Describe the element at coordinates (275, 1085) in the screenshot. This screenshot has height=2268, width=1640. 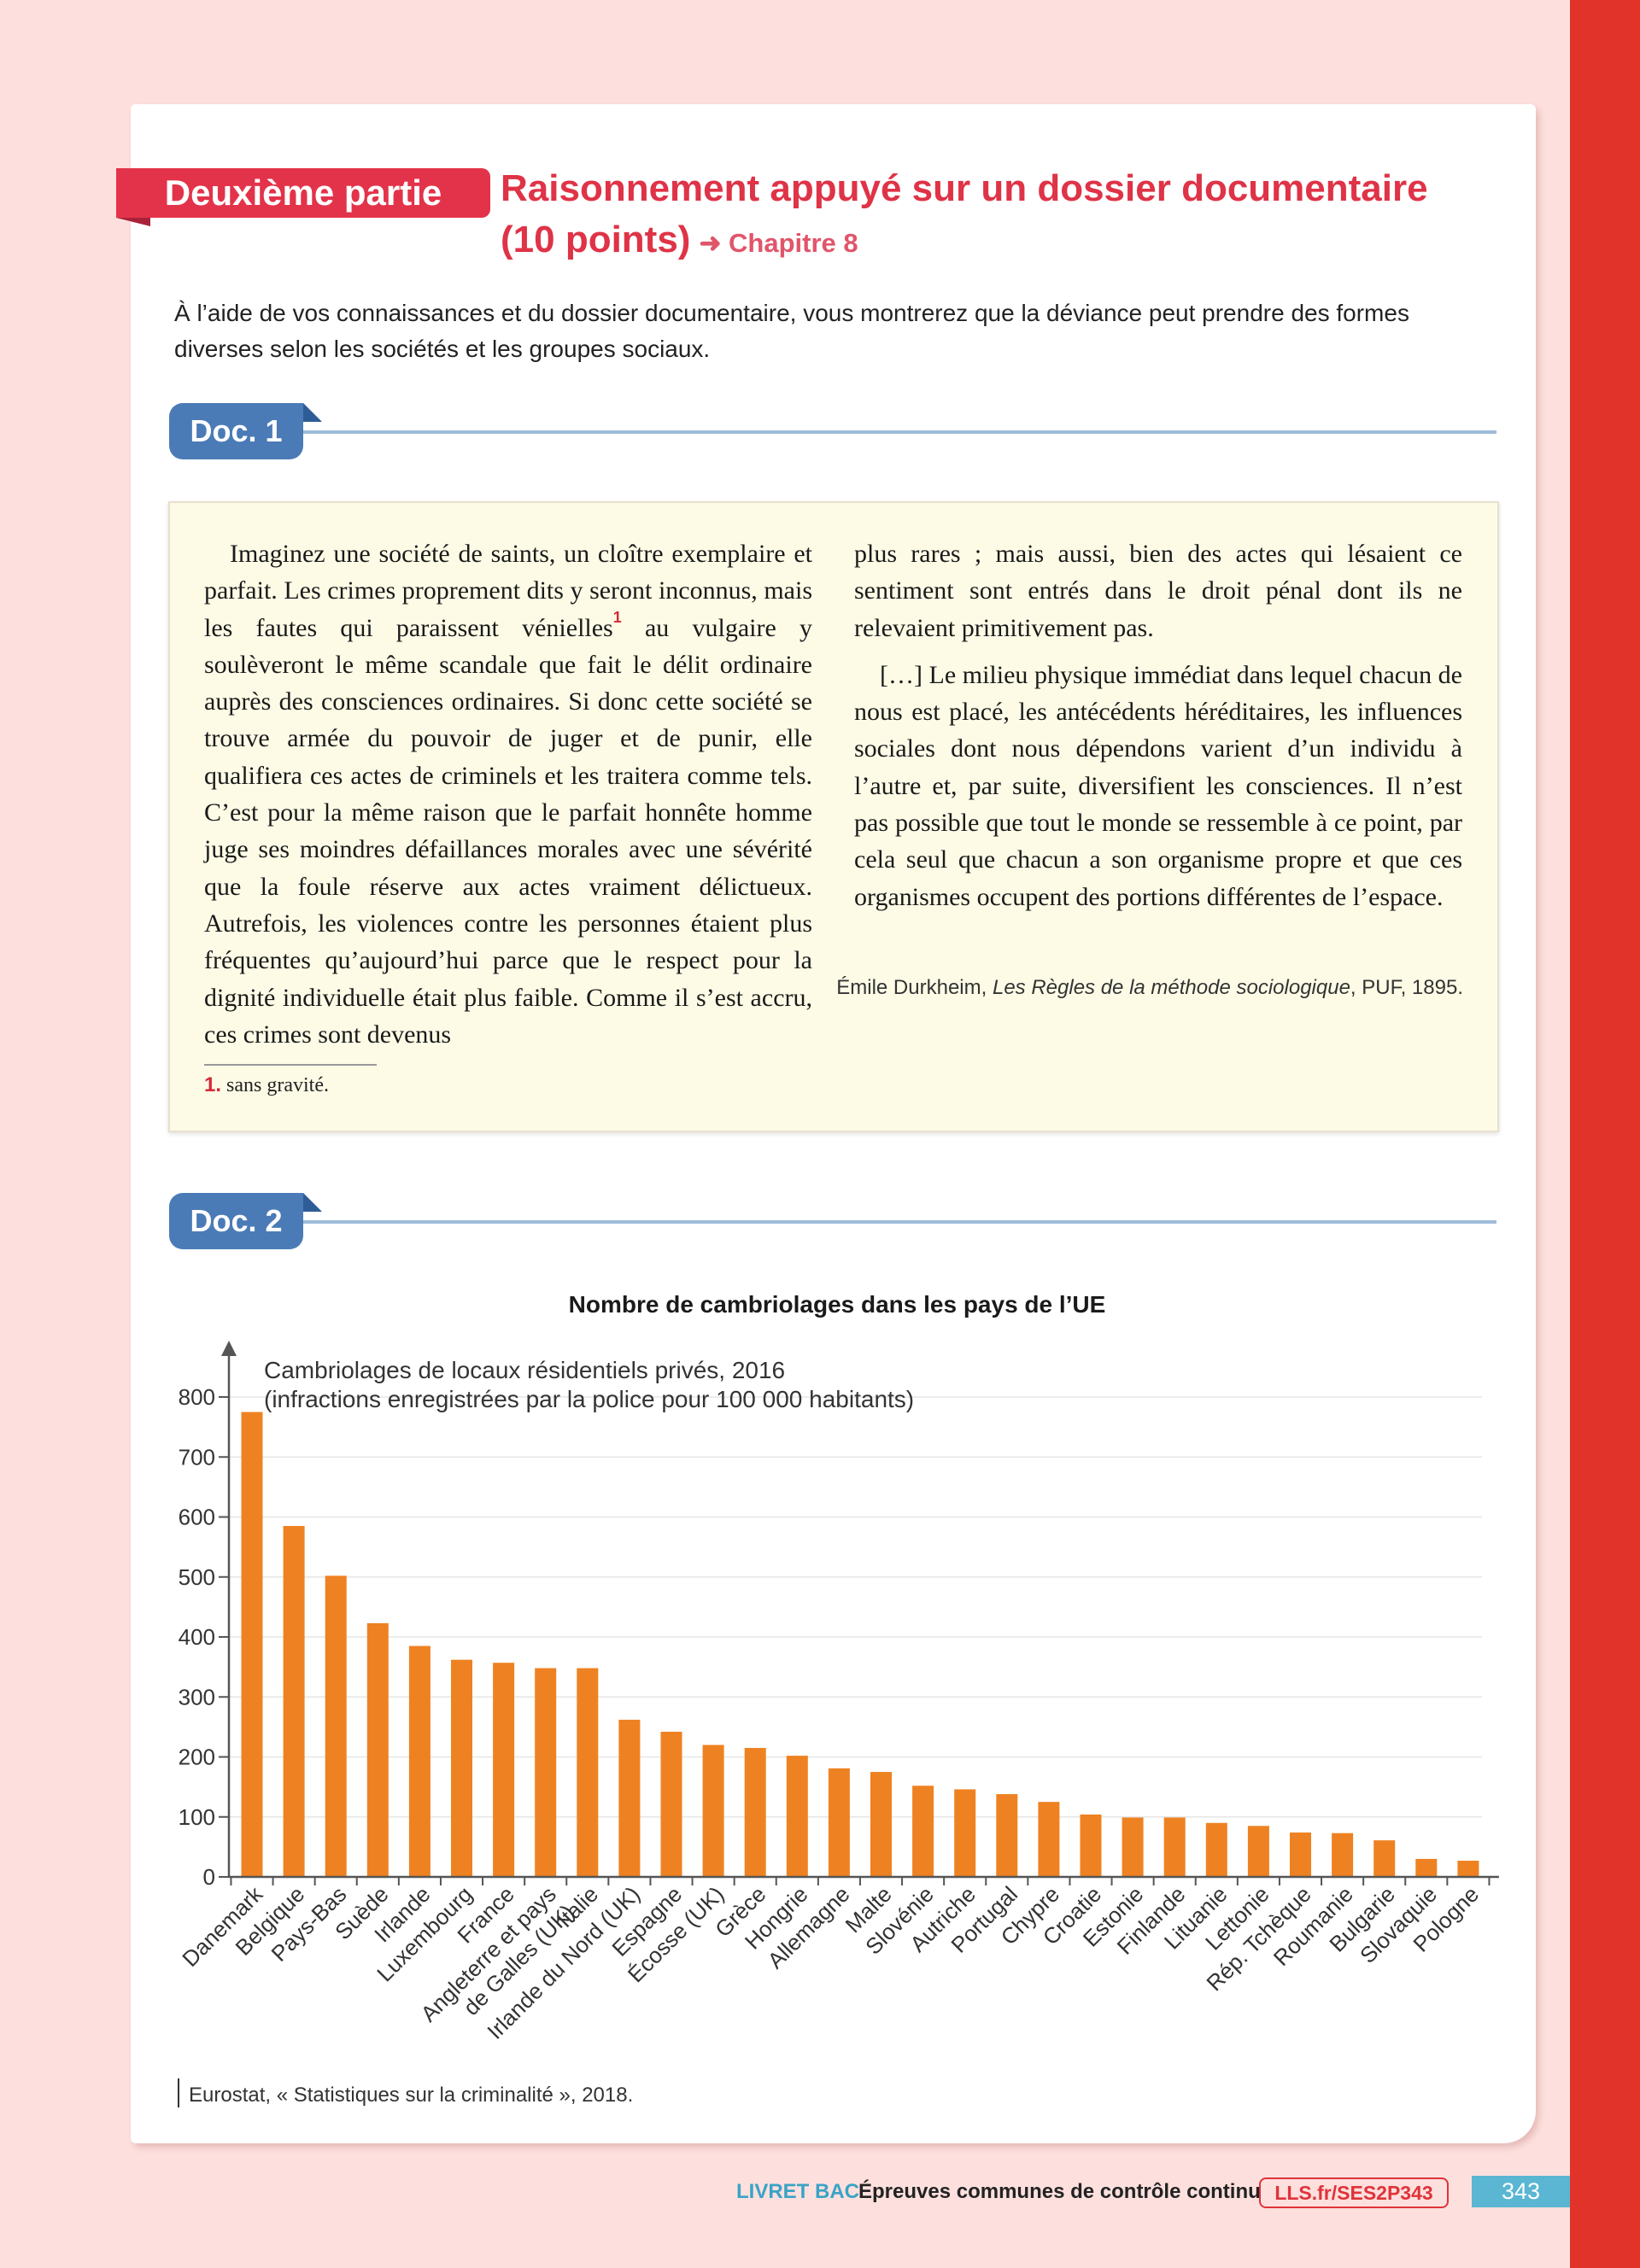
I see `footnote-text: sans gravité.` at that location.